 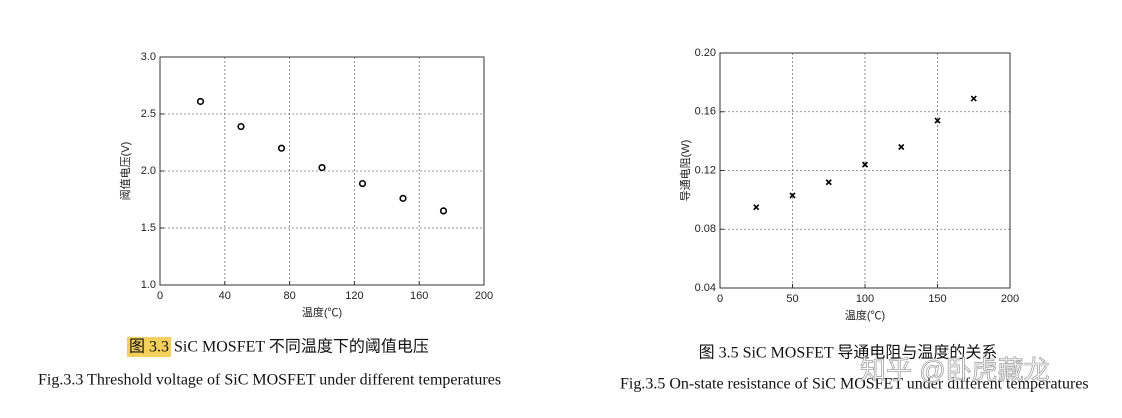 I want to click on plot-frame, so click(x=865, y=170).